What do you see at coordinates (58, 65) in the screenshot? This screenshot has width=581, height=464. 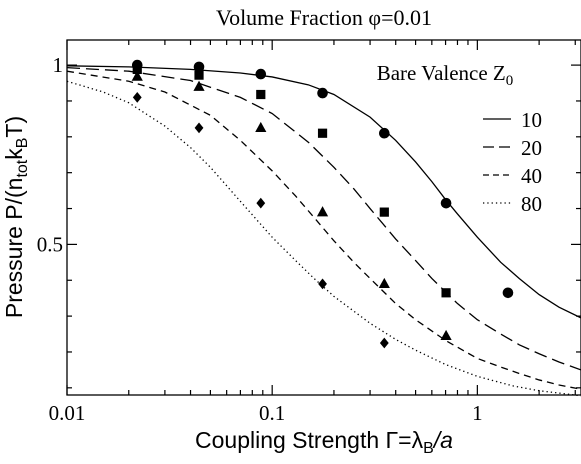 I see `y-tick-label: 1` at bounding box center [58, 65].